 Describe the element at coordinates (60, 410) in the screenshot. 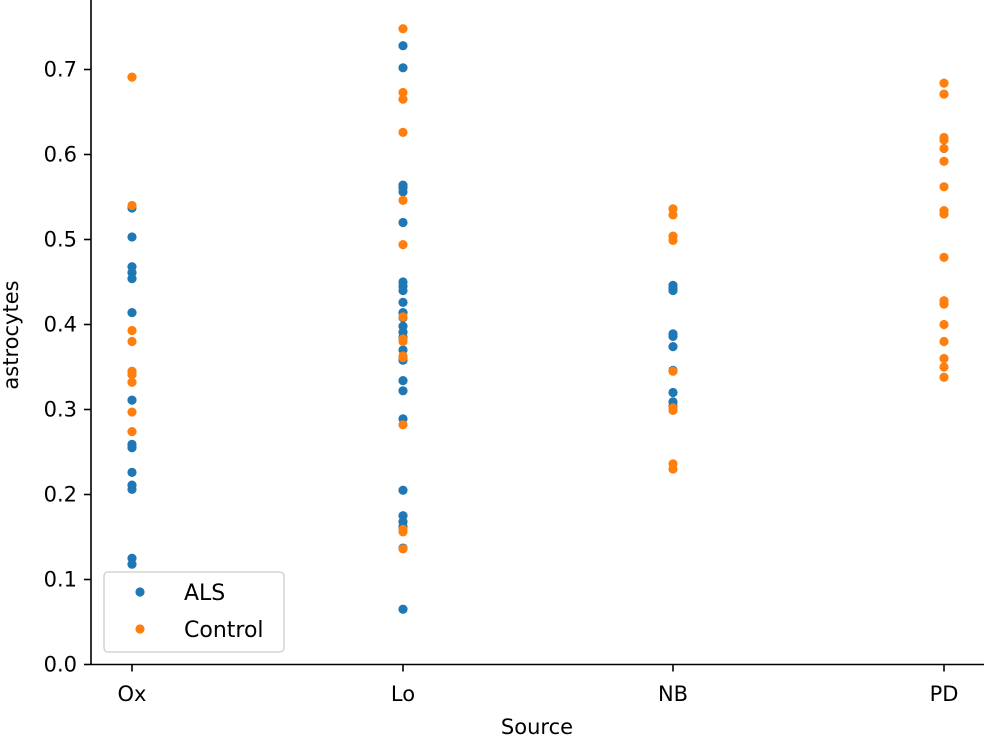

I see `y-tick-label: 0.3` at that location.